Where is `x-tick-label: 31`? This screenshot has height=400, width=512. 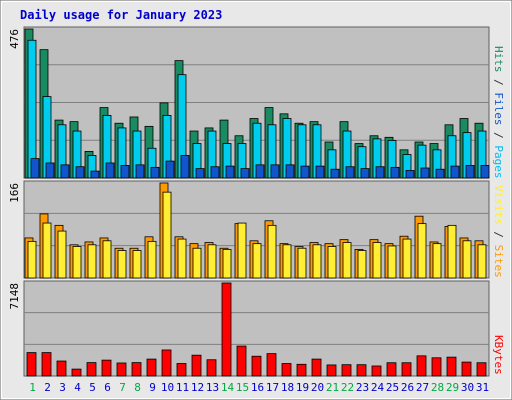 x-tick-label: 31 is located at coordinates (482, 387).